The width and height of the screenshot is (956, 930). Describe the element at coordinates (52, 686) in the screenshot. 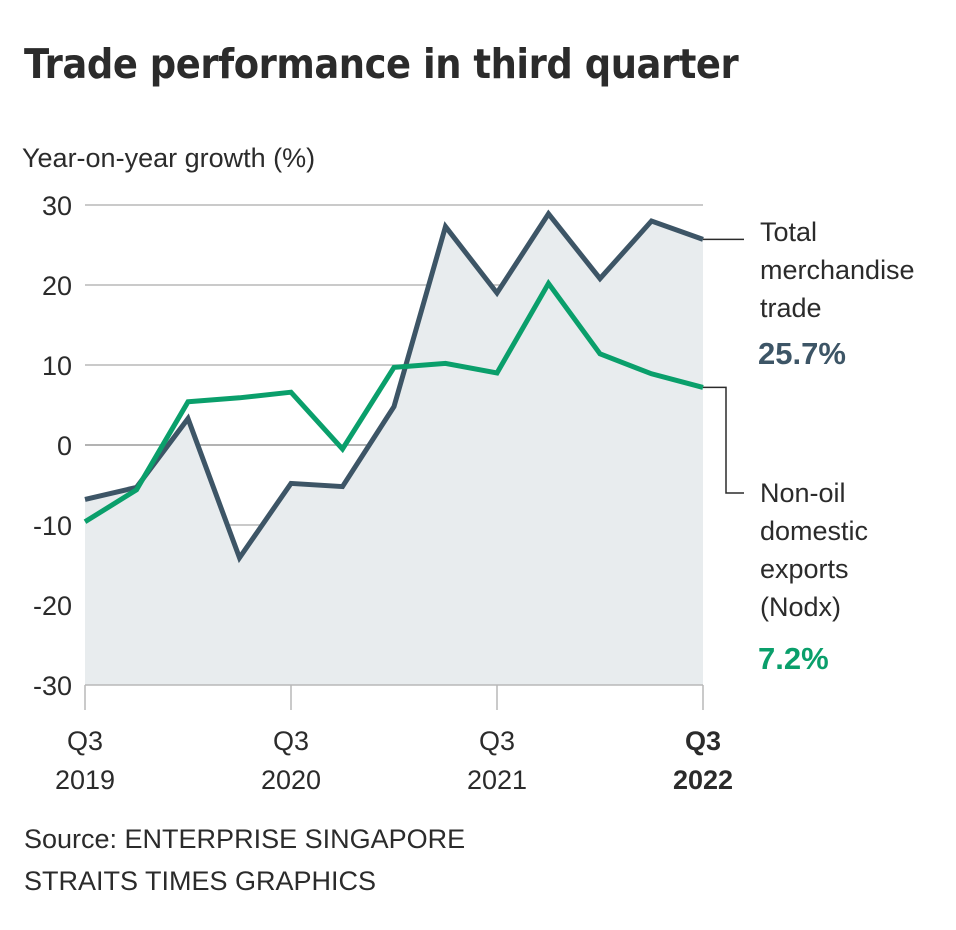

I see `y-tick-label: -30` at that location.